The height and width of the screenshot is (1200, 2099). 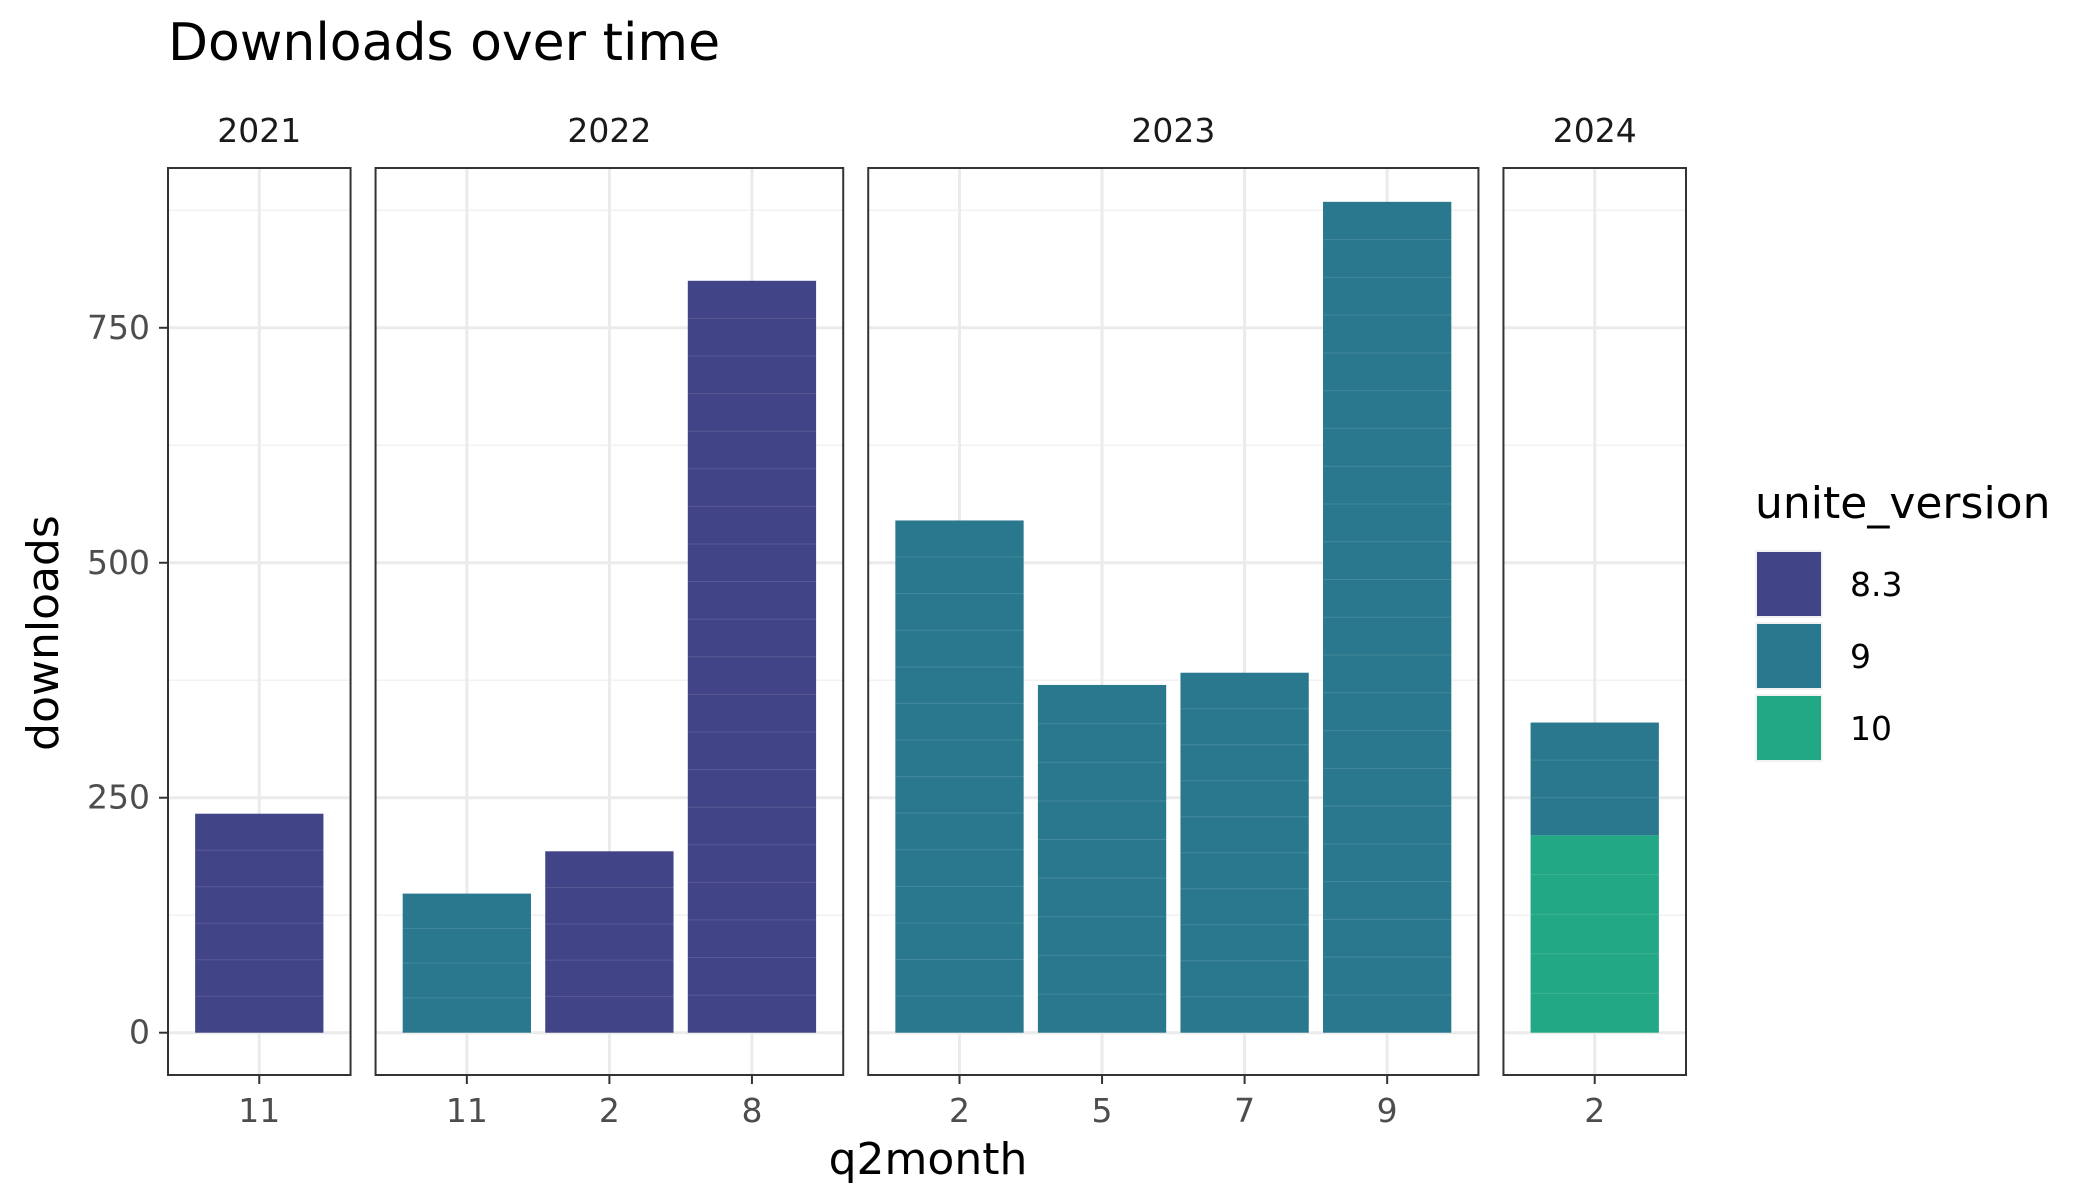 What do you see at coordinates (1902, 503) in the screenshot?
I see `legend-title: unite_version` at bounding box center [1902, 503].